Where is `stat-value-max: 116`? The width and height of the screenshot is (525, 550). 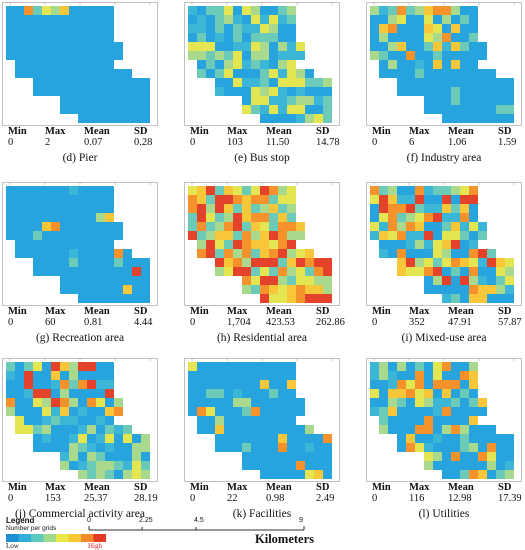
stat-value-max: 116 is located at coordinates (417, 498).